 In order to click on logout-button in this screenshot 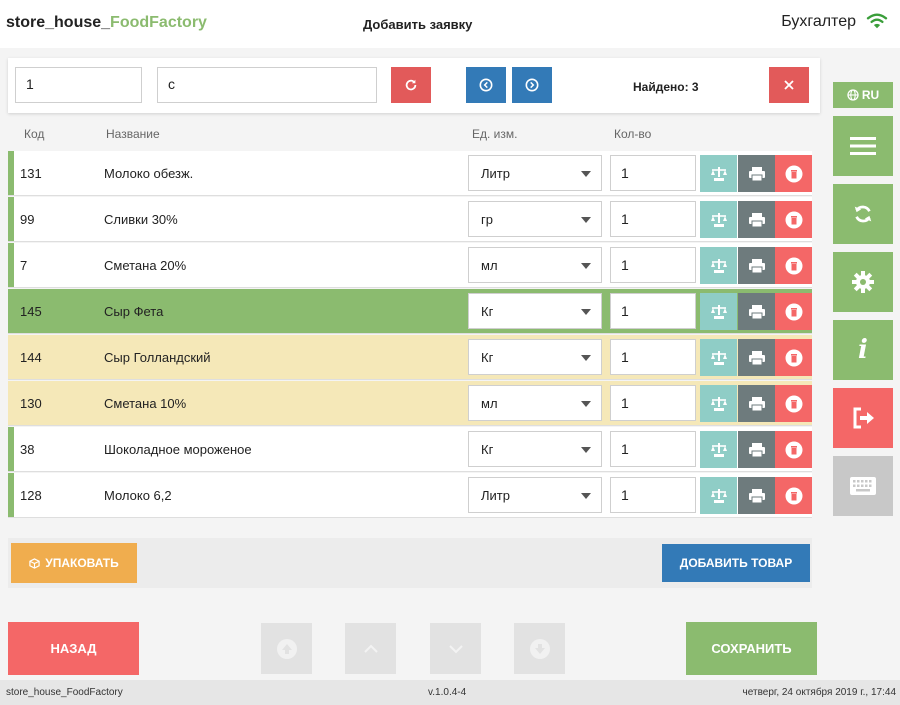, I will do `click(863, 418)`.